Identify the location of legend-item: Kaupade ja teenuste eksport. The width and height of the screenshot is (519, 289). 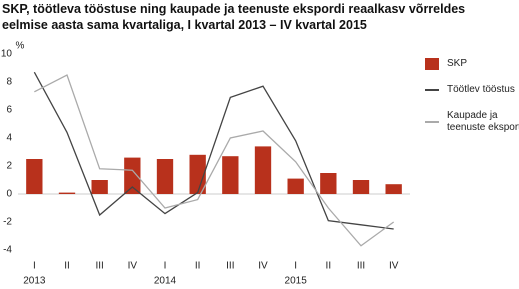
(472, 122).